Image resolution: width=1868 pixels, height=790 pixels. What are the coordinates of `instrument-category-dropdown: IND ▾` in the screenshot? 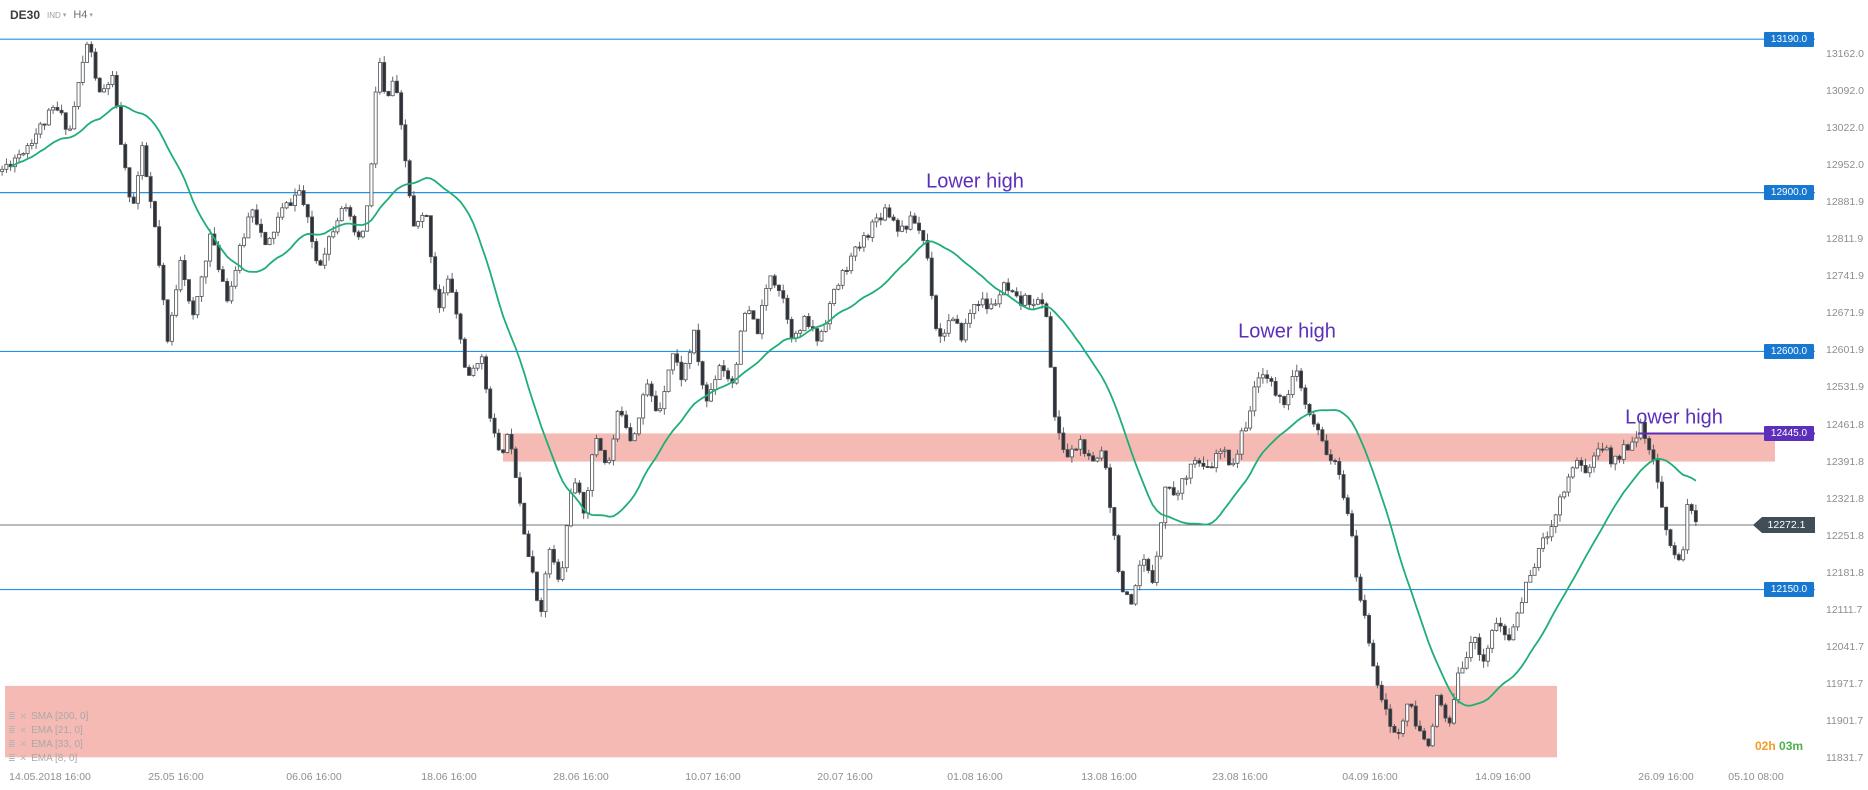 It's located at (56, 15).